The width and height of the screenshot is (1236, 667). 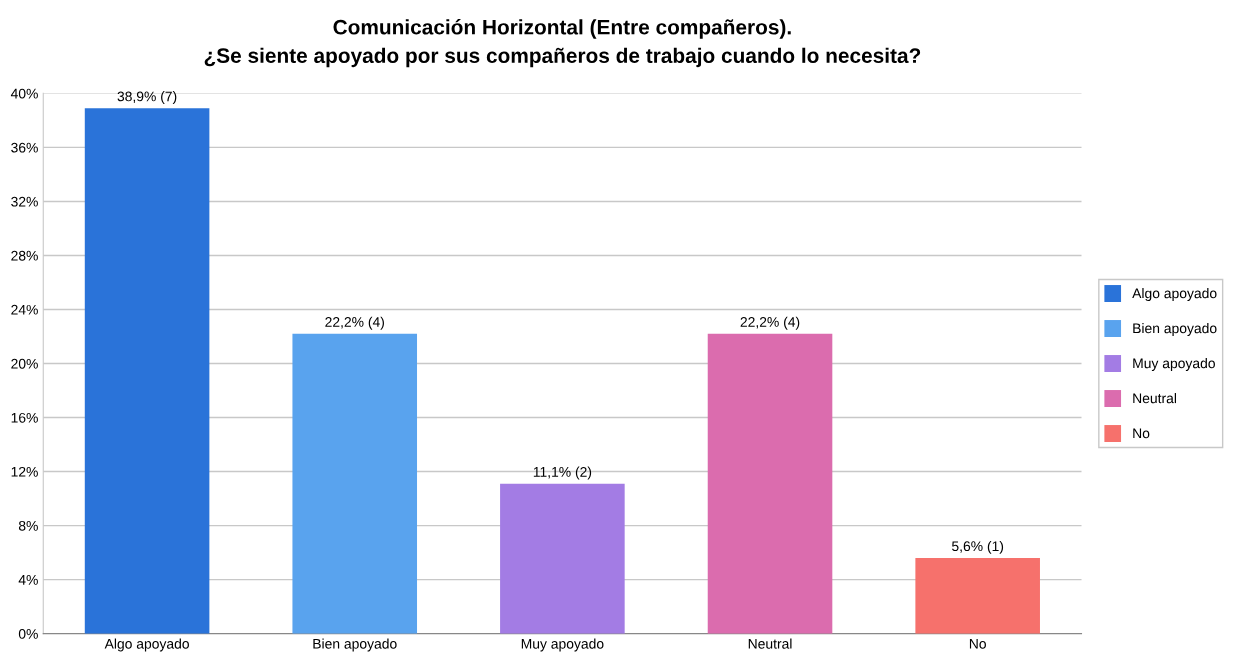 What do you see at coordinates (562, 43) in the screenshot?
I see `chart-title: Comunicación Horizontal (Entre compañeros). ¿Se siente apoyado por sus compañeros de trabajo cuando lo necesita?` at bounding box center [562, 43].